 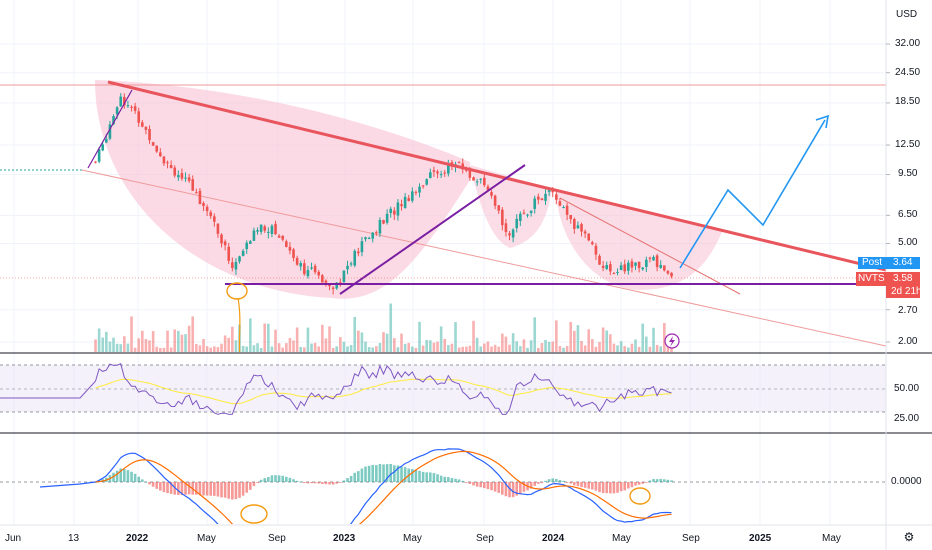 I want to click on rsi-tick: 50.00, so click(x=907, y=388).